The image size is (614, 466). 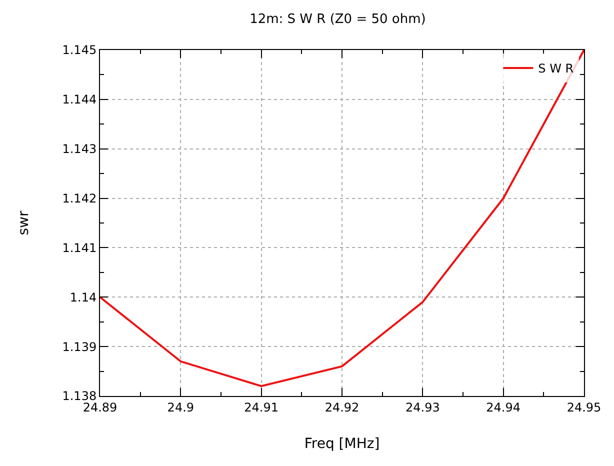 What do you see at coordinates (342, 407) in the screenshot?
I see `x-tick-label: 24.92` at bounding box center [342, 407].